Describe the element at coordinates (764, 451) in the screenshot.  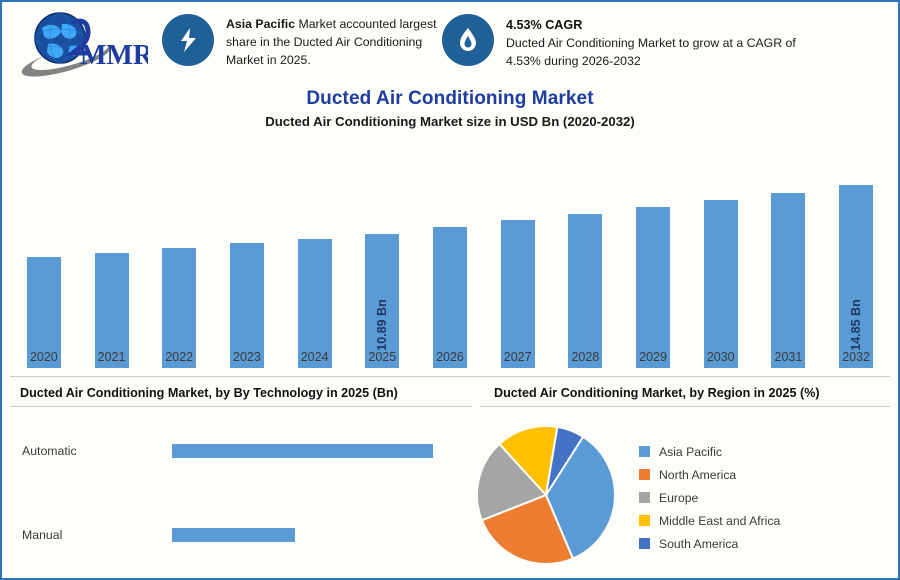
I see `legend-item: Asia Pacific` at that location.